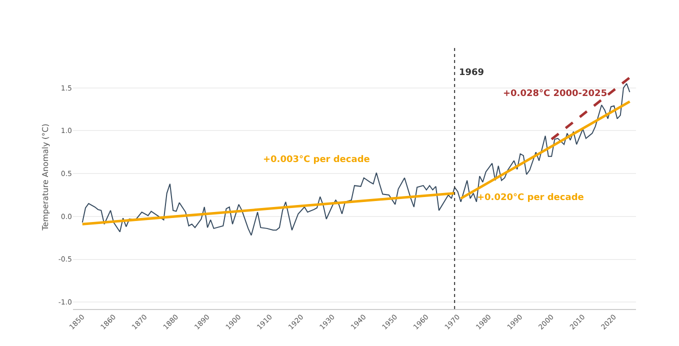  Describe the element at coordinates (471, 73) in the screenshot. I see `ref-line-label: 1969` at that location.